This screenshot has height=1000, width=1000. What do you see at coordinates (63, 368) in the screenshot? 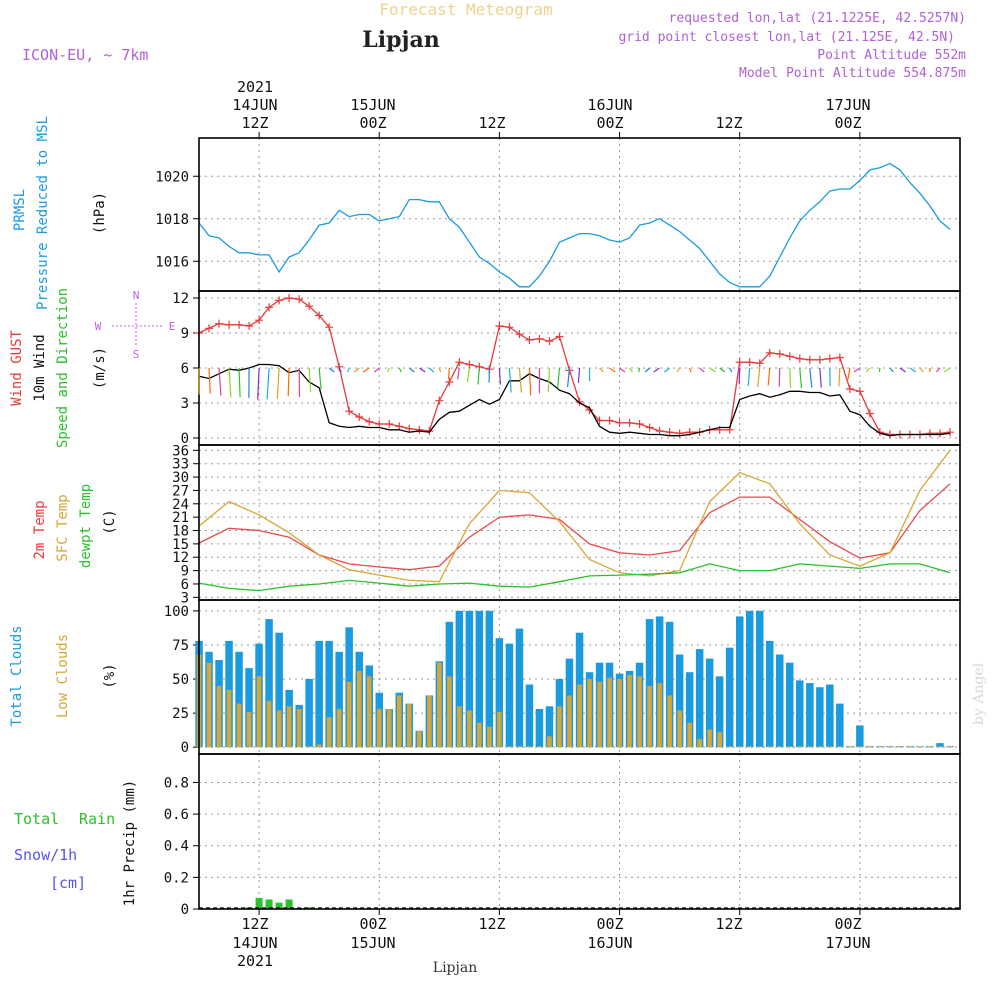
I see `wind-label-speed-dir: Speed and Direction` at bounding box center [63, 368].